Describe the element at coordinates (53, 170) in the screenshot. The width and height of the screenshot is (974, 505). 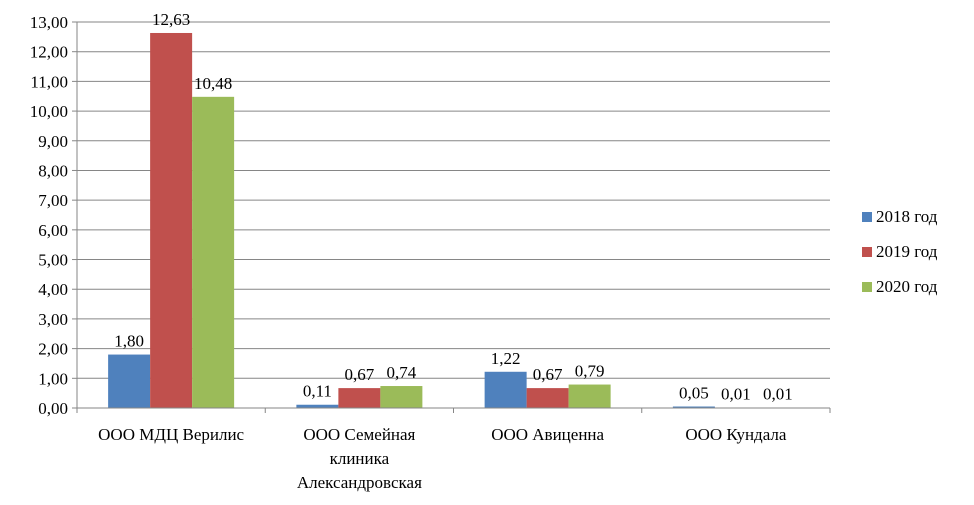
I see `y-tick-label: 8,00` at that location.